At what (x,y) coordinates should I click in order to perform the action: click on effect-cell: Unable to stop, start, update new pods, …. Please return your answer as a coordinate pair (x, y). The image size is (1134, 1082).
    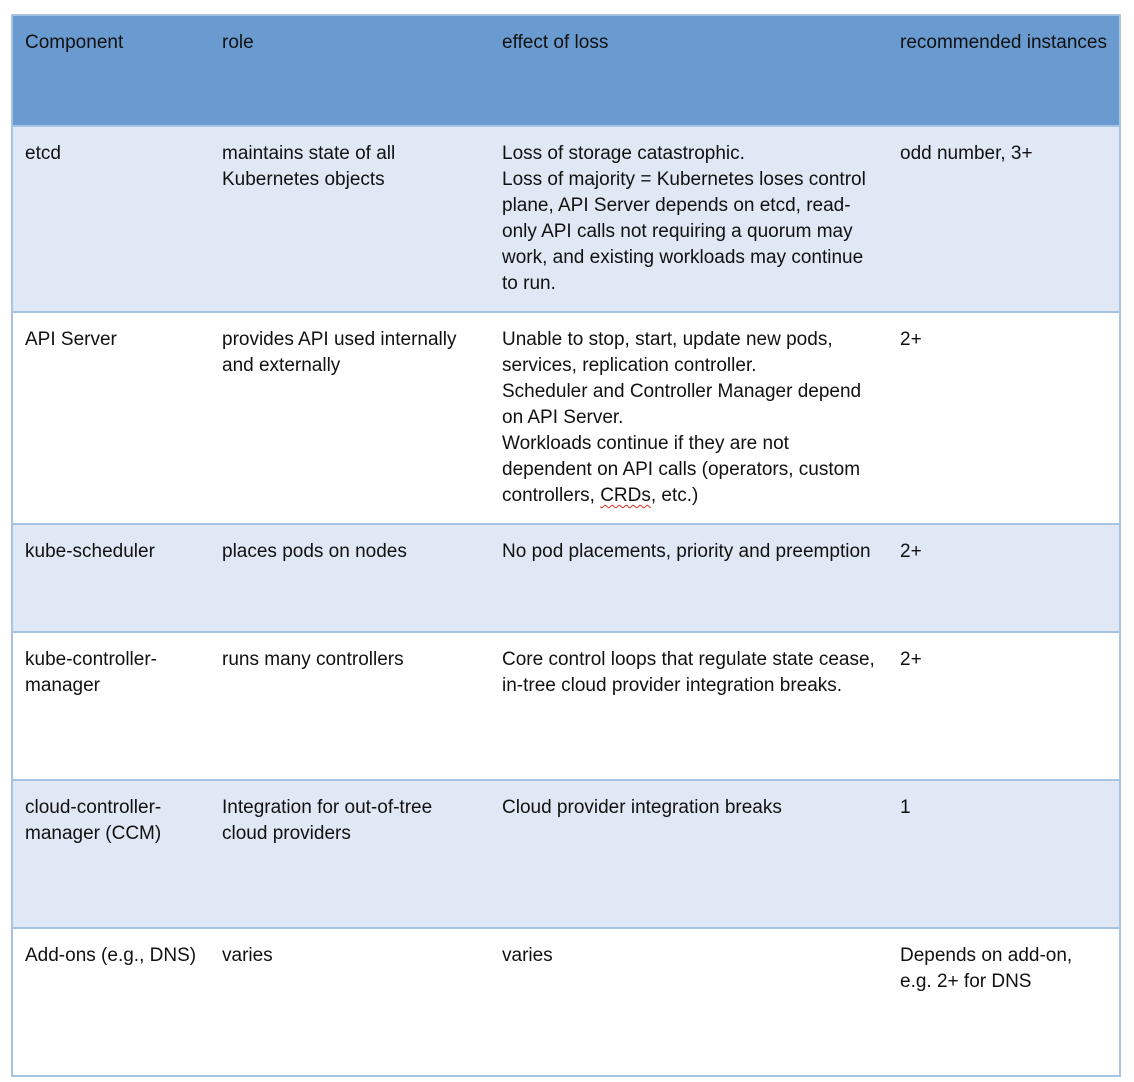
    Looking at the image, I should click on (689, 417).